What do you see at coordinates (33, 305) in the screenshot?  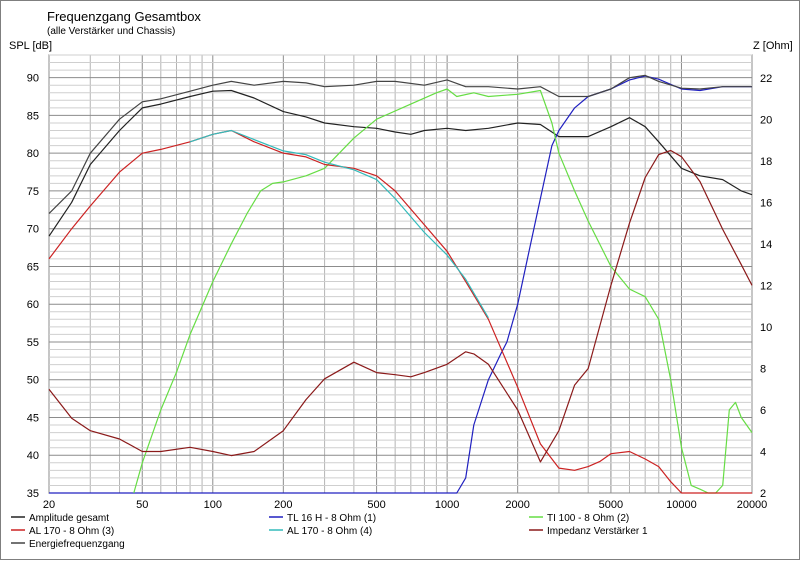 I see `y-tick-label: 60` at bounding box center [33, 305].